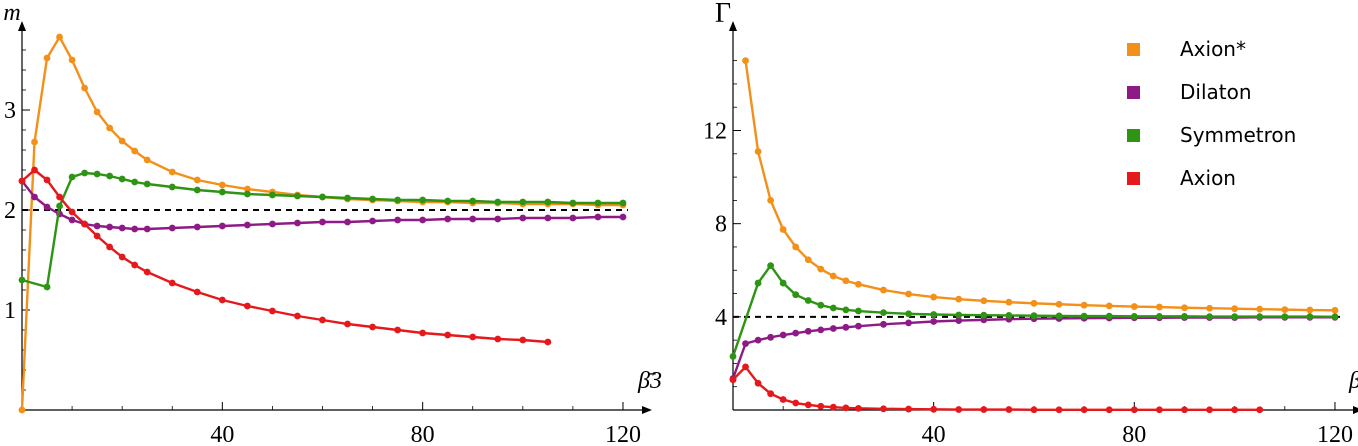 The width and height of the screenshot is (1358, 446). I want to click on x-tick-label: 80, so click(423, 434).